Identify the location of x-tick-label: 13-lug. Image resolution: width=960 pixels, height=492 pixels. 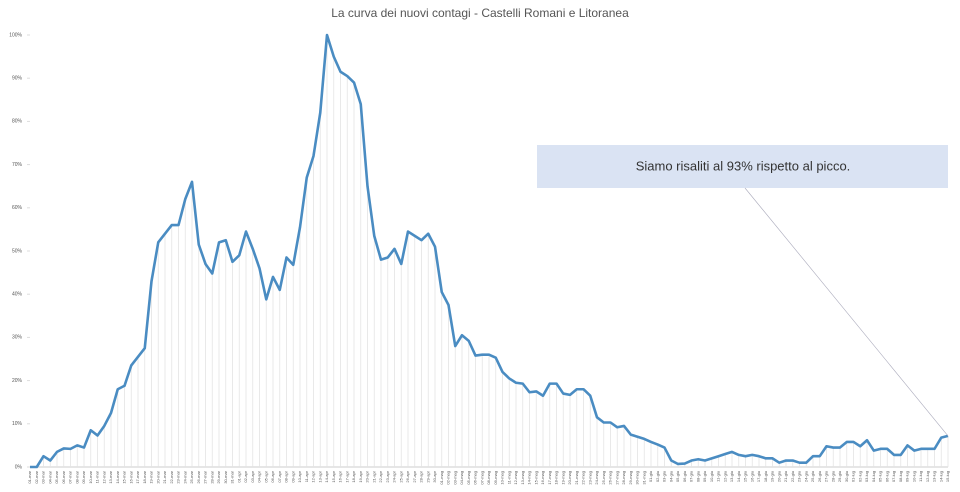
(934, 476).